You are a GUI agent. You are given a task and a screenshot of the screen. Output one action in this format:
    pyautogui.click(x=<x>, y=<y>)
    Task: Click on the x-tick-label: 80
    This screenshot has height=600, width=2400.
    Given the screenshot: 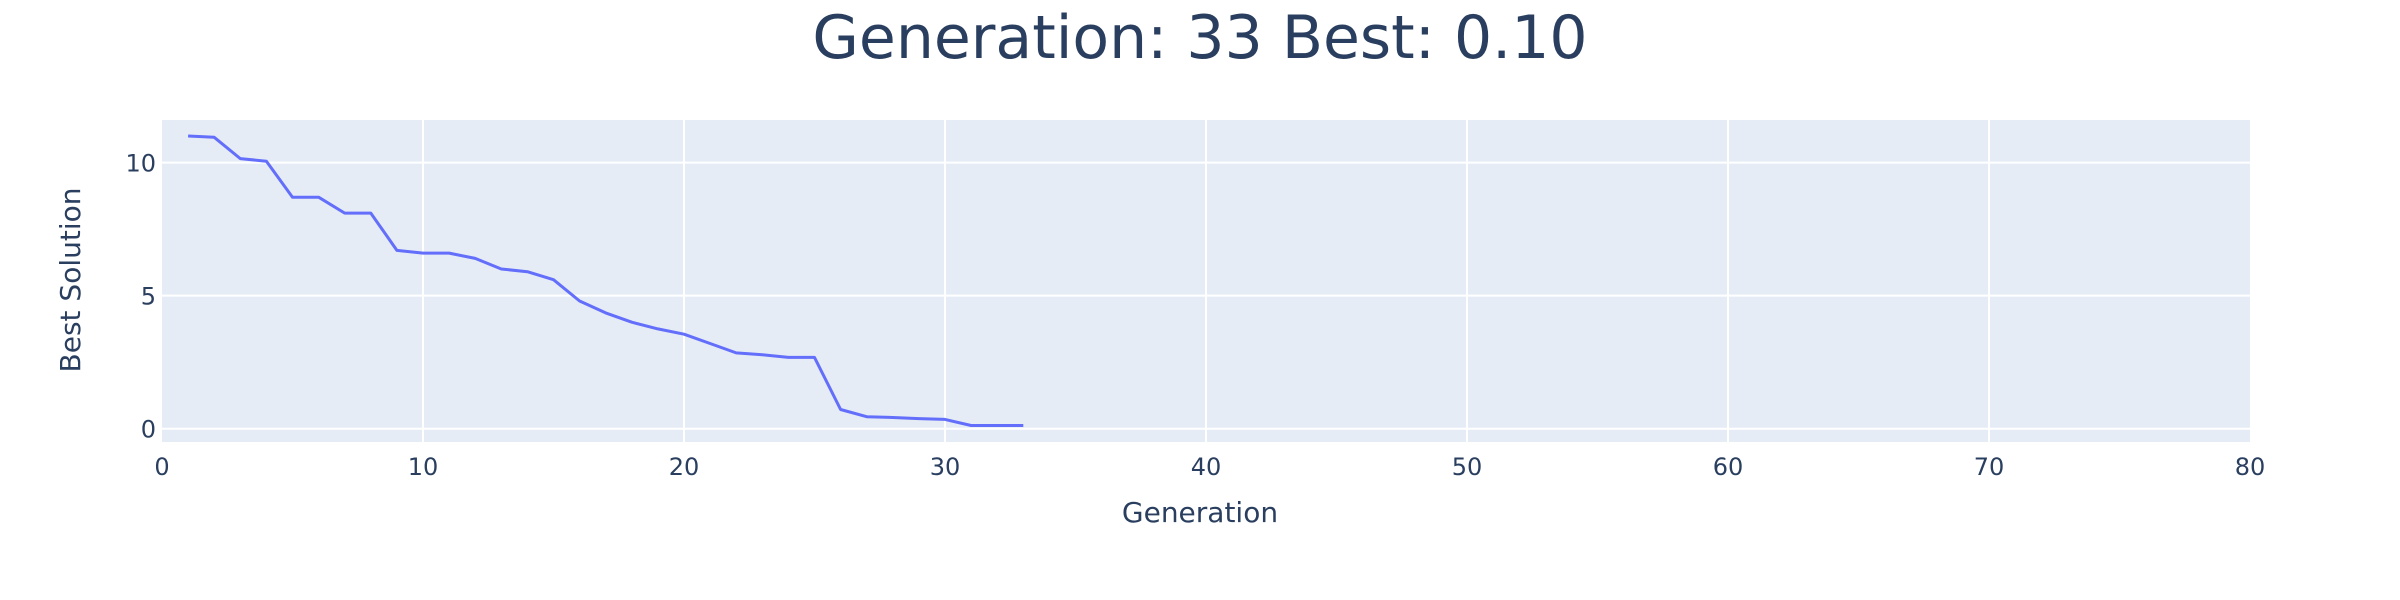 What is the action you would take?
    pyautogui.click(x=2250, y=467)
    